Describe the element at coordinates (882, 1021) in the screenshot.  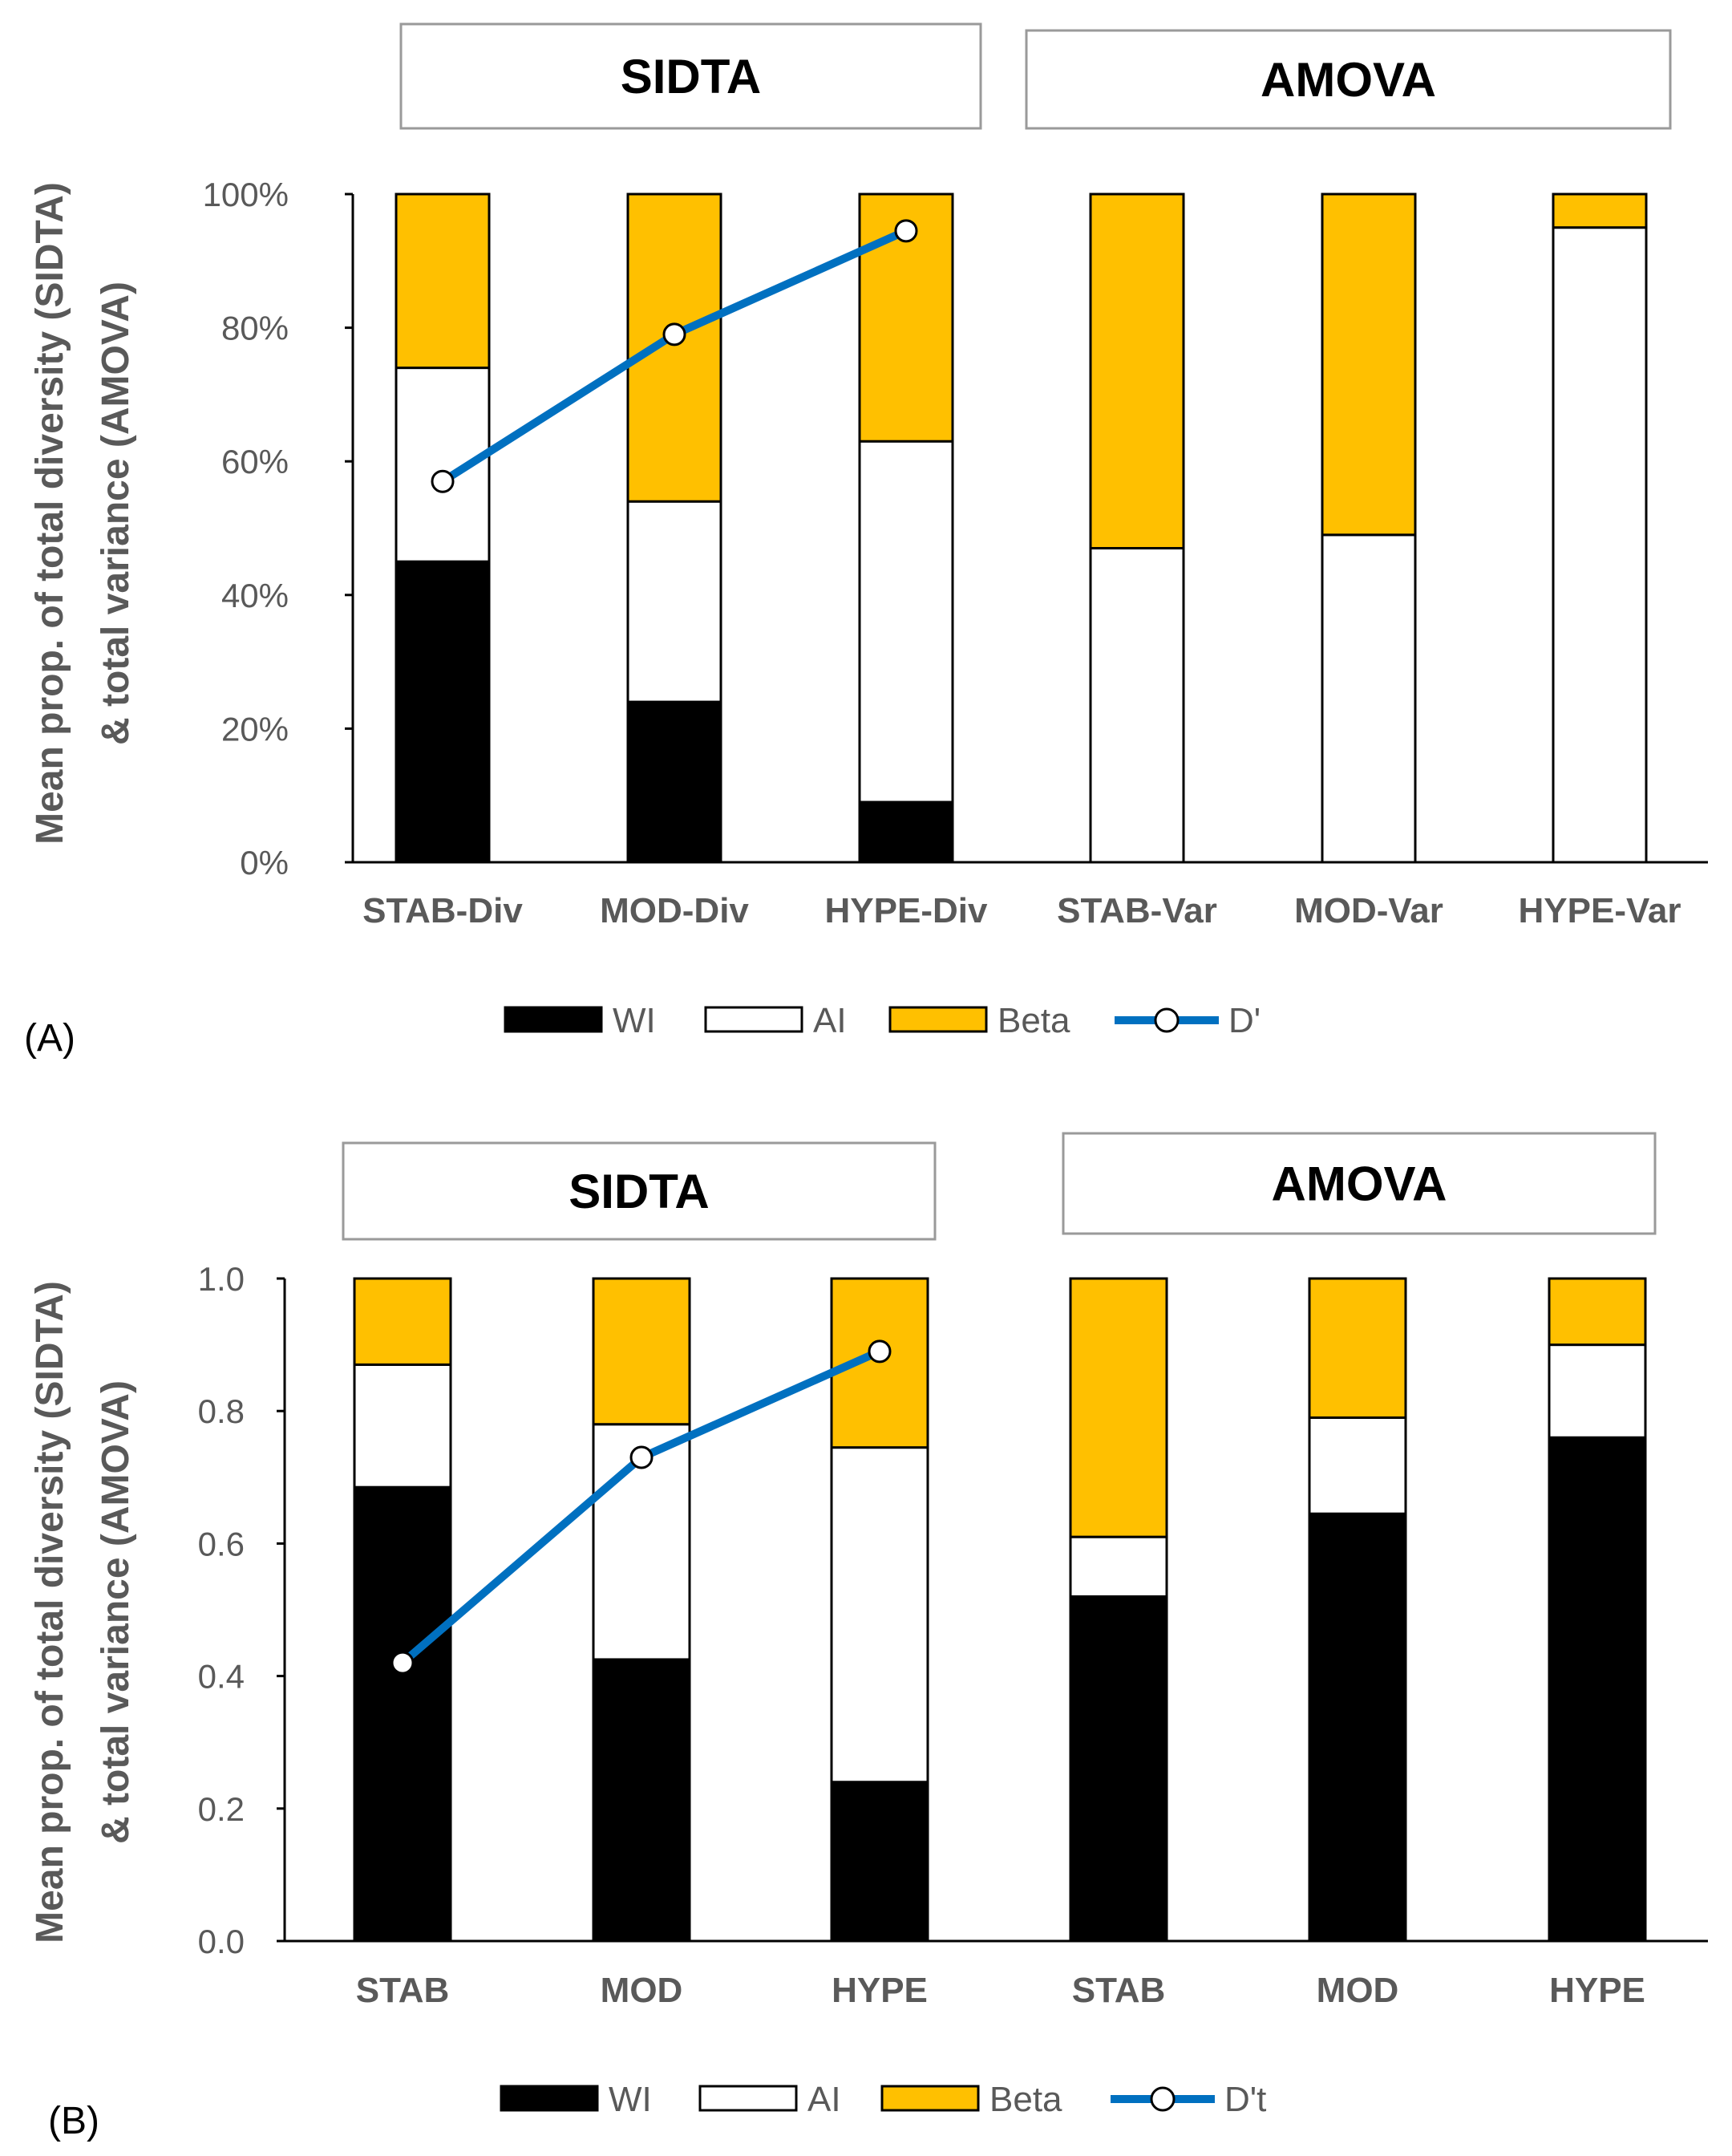
I see `legend: WI AI Beta D'` at that location.